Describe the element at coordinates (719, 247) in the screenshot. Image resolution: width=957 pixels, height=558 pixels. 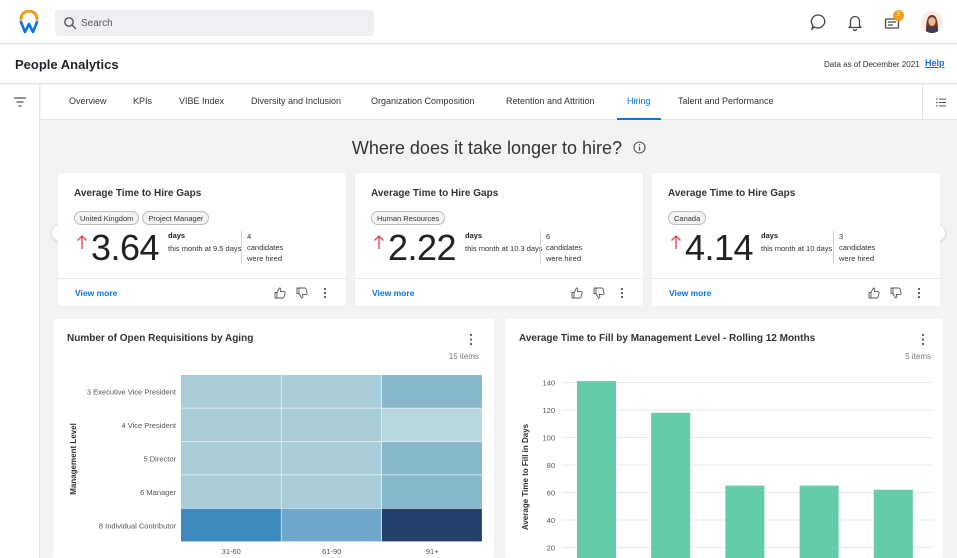
I see `kpi-value: 4.14` at that location.